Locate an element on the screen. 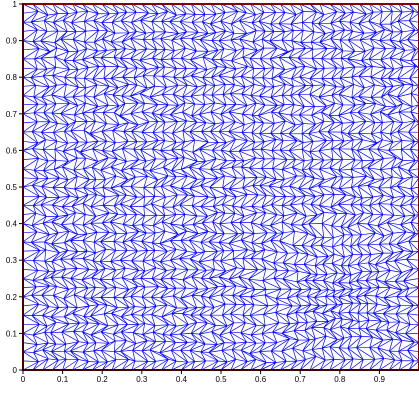 This screenshot has height=417, width=419. y-tick-label: 0.3 is located at coordinates (12, 260).